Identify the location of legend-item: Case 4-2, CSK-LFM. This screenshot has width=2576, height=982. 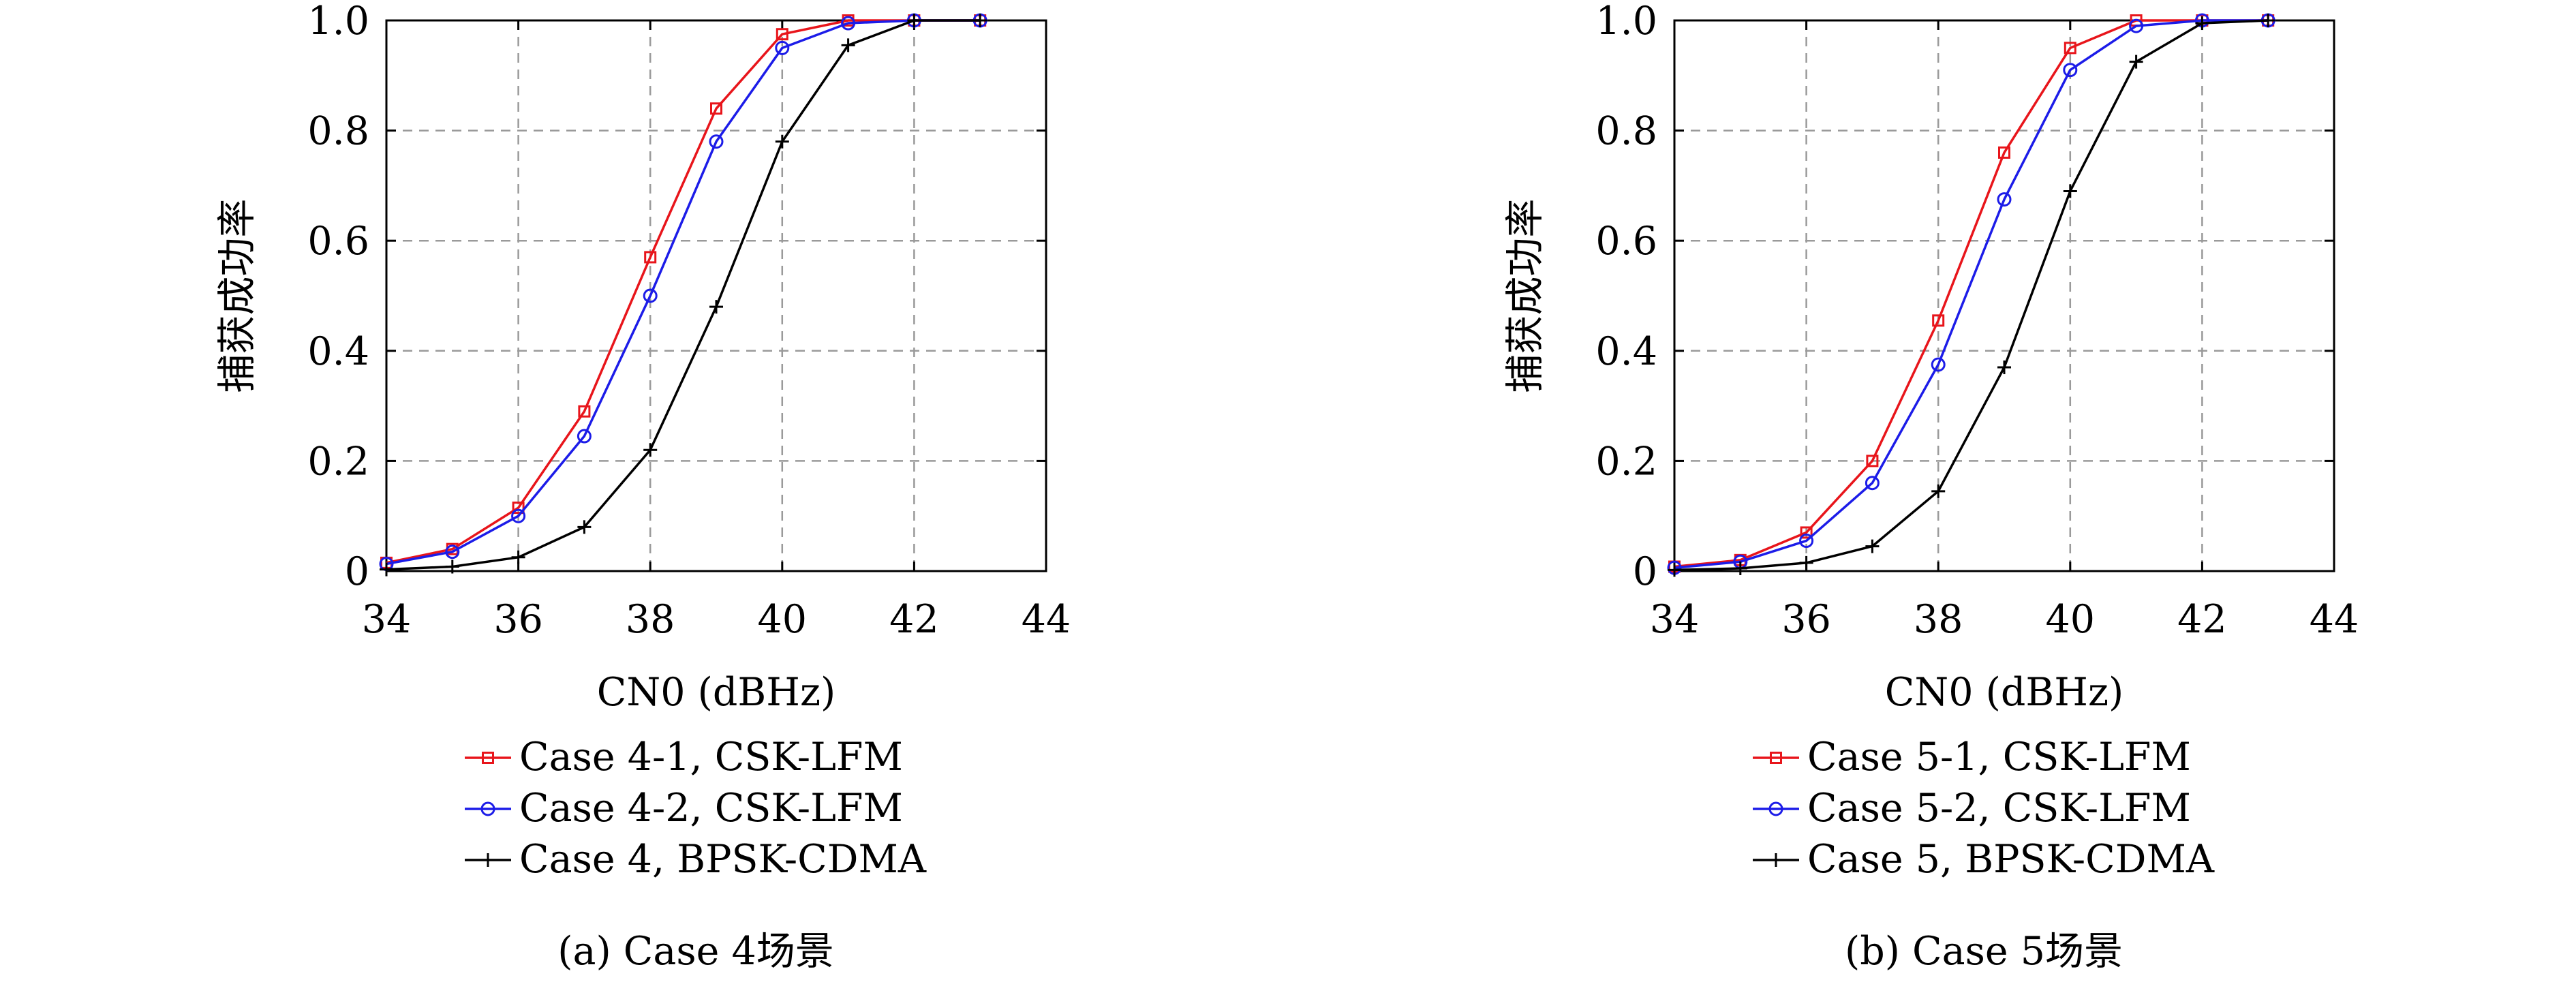
(684, 809).